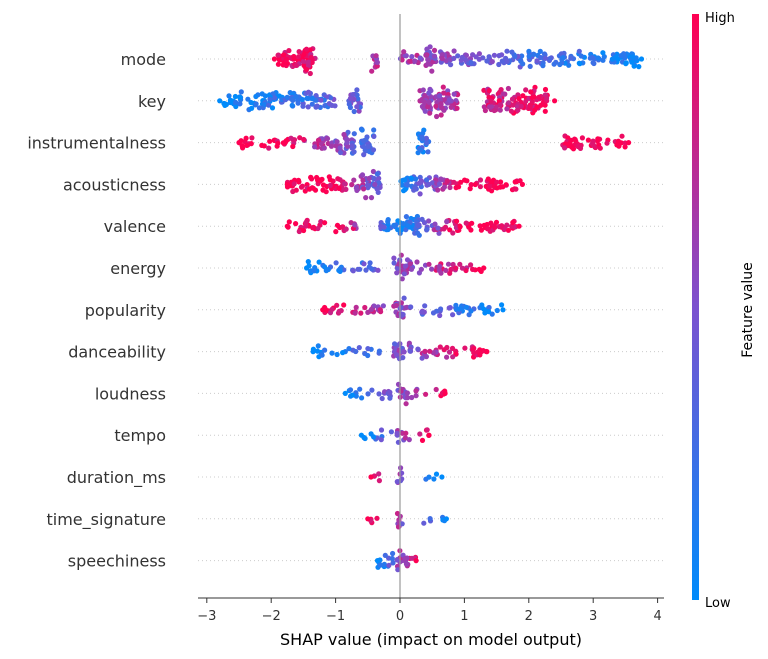 The width and height of the screenshot is (768, 659). Describe the element at coordinates (718, 603) in the screenshot. I see `colorbar-low-label: Low` at that location.